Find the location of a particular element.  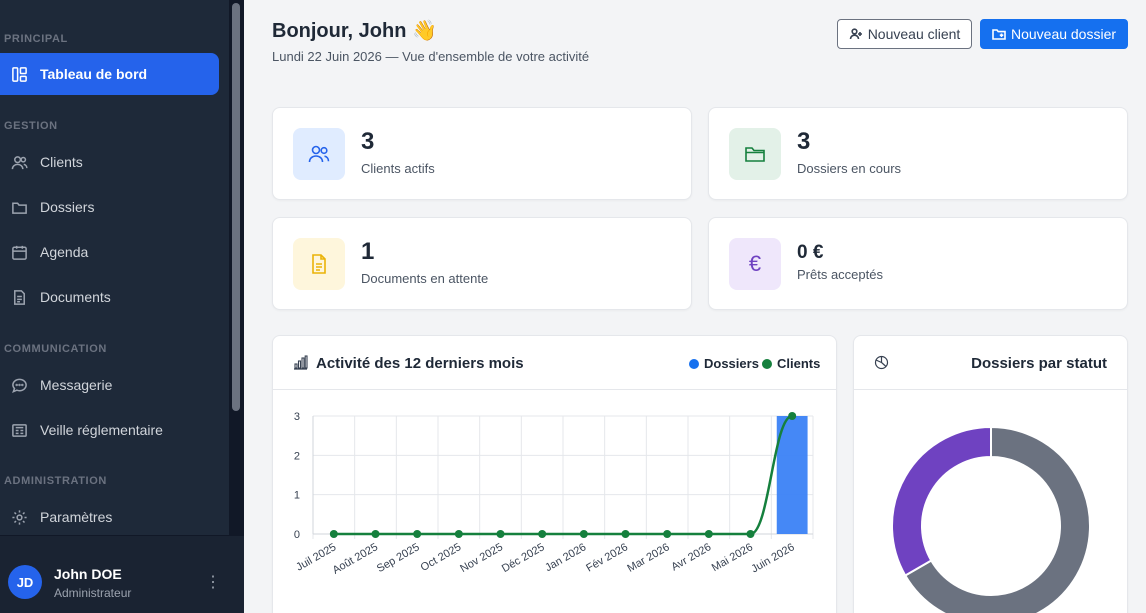

stat-label: Prêts acceptés is located at coordinates (840, 274).